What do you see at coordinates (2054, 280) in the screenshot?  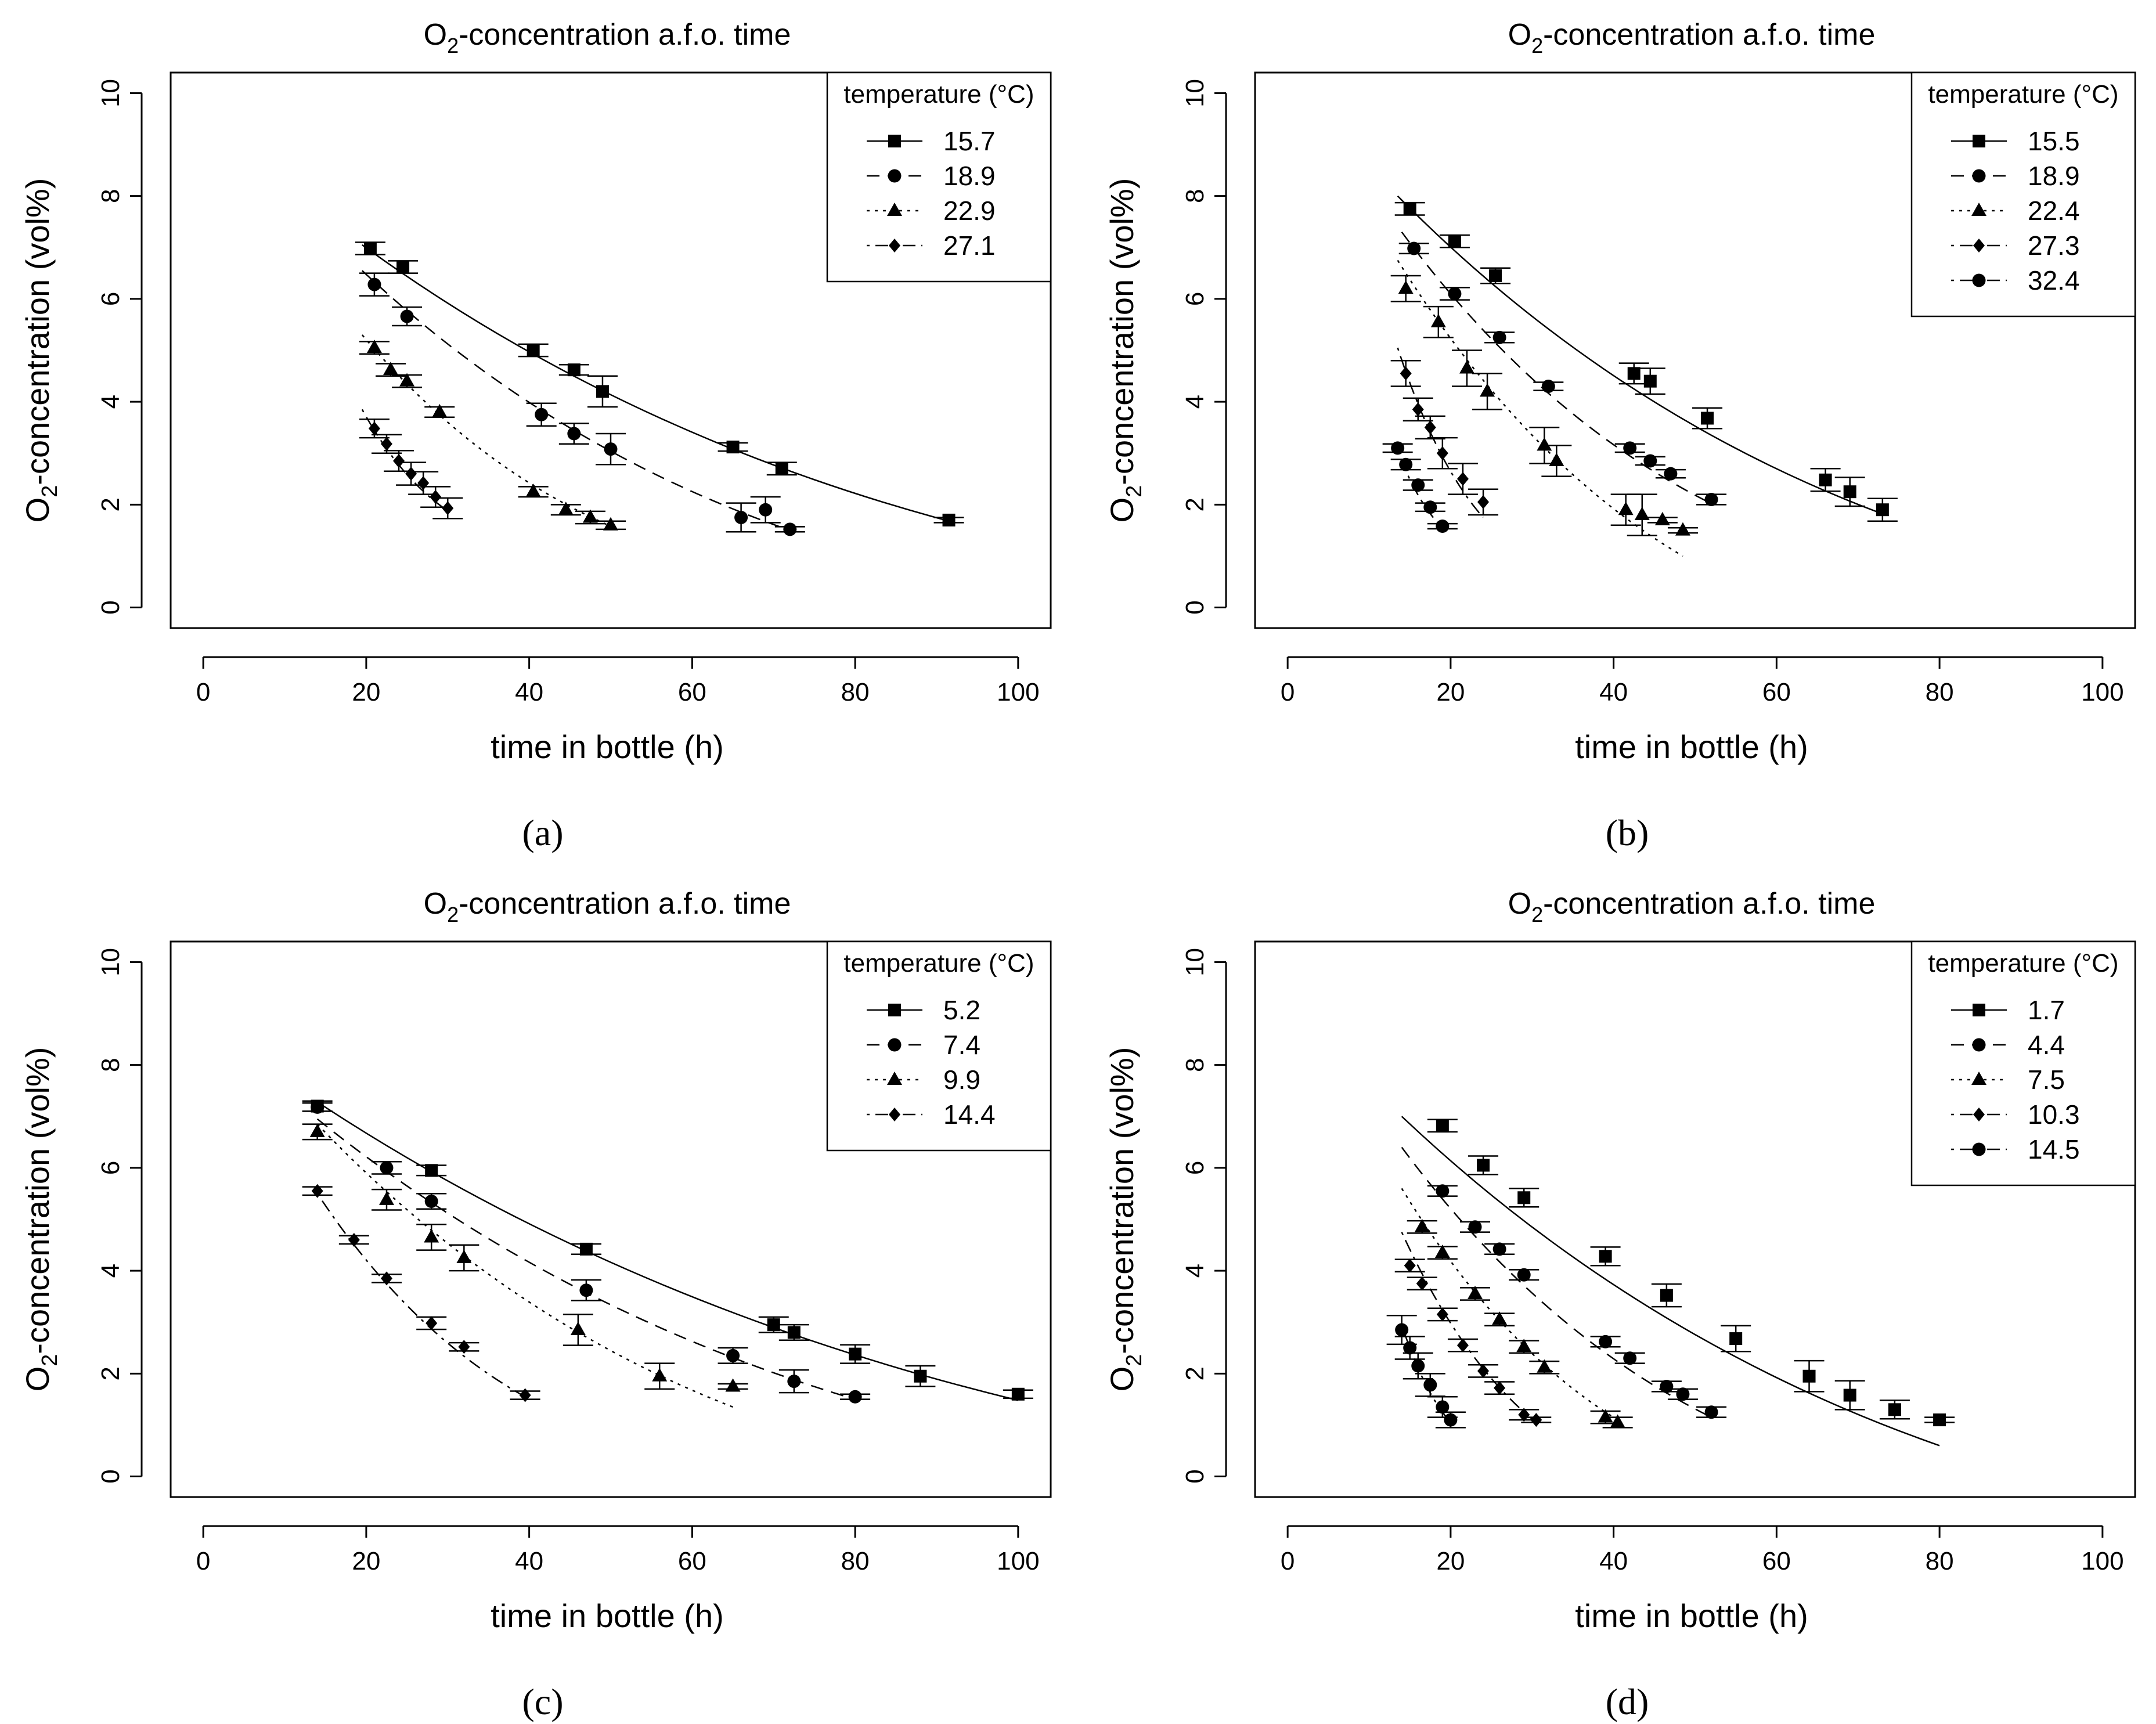 I see `legend-label: 32.4` at bounding box center [2054, 280].